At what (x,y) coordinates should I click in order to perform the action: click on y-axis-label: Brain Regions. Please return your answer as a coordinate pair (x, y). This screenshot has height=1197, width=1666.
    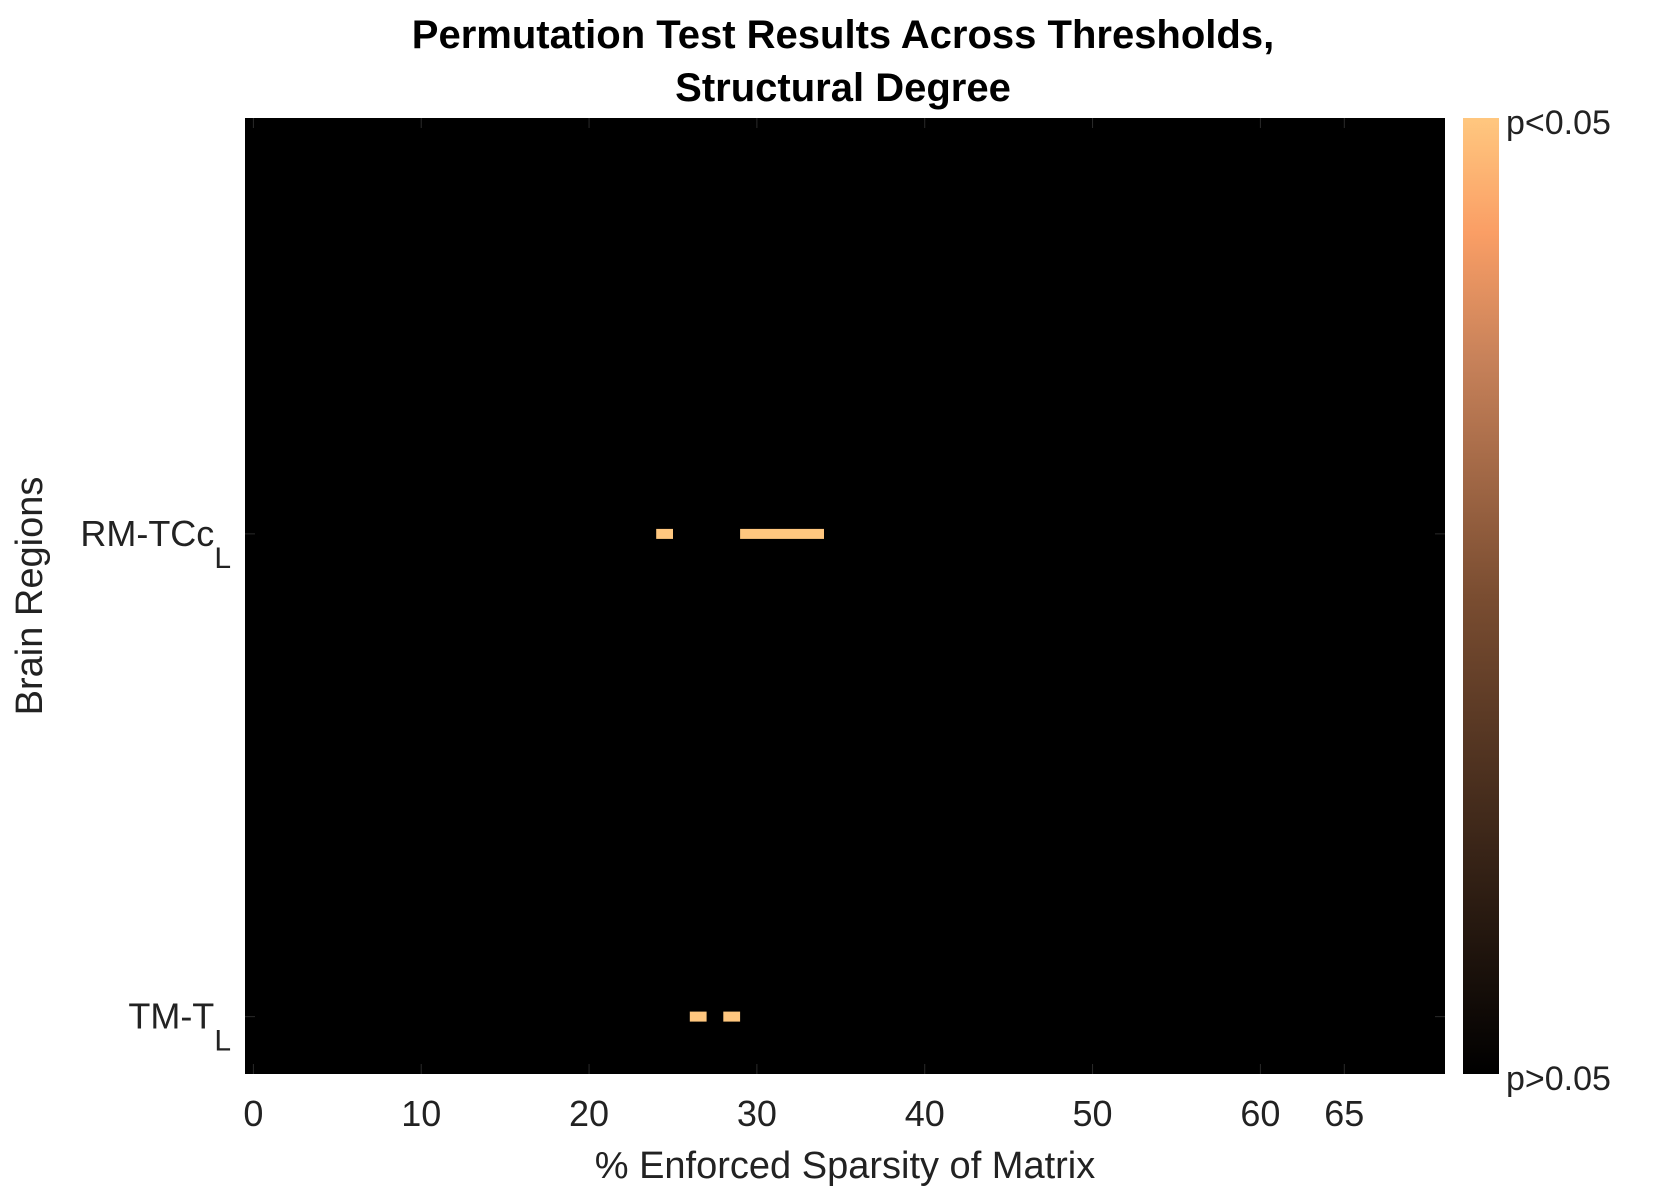
    Looking at the image, I should click on (30, 596).